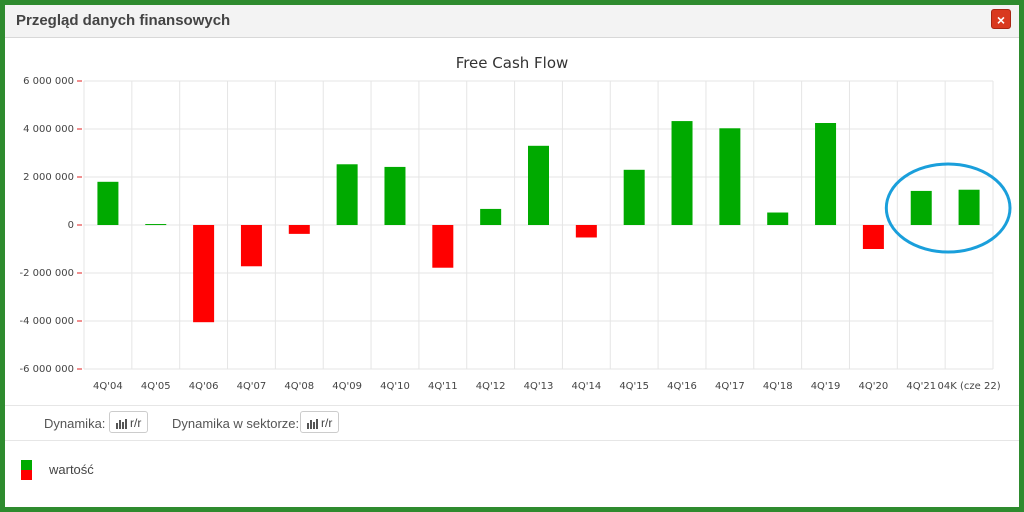 Image resolution: width=1024 pixels, height=512 pixels. Describe the element at coordinates (48, 129) in the screenshot. I see `y-tick-label: 4 000 000` at that location.